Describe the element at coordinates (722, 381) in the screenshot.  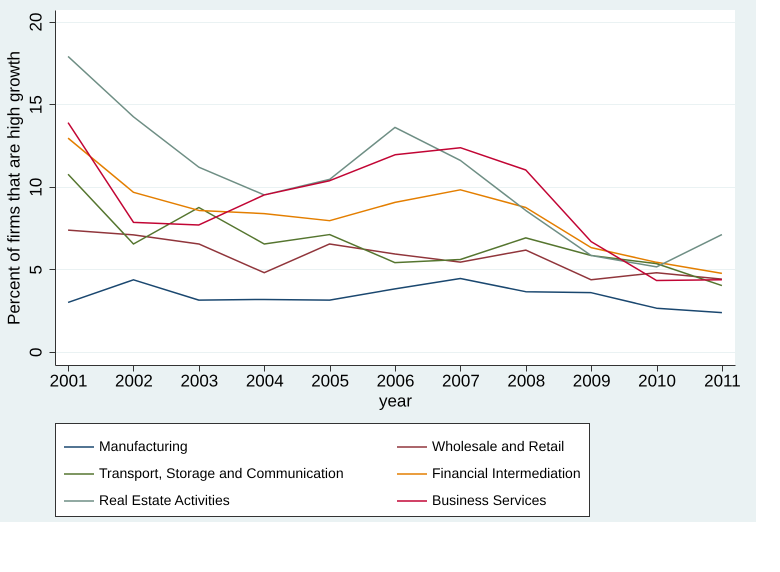
I see `x-tick-label: 2011` at that location.